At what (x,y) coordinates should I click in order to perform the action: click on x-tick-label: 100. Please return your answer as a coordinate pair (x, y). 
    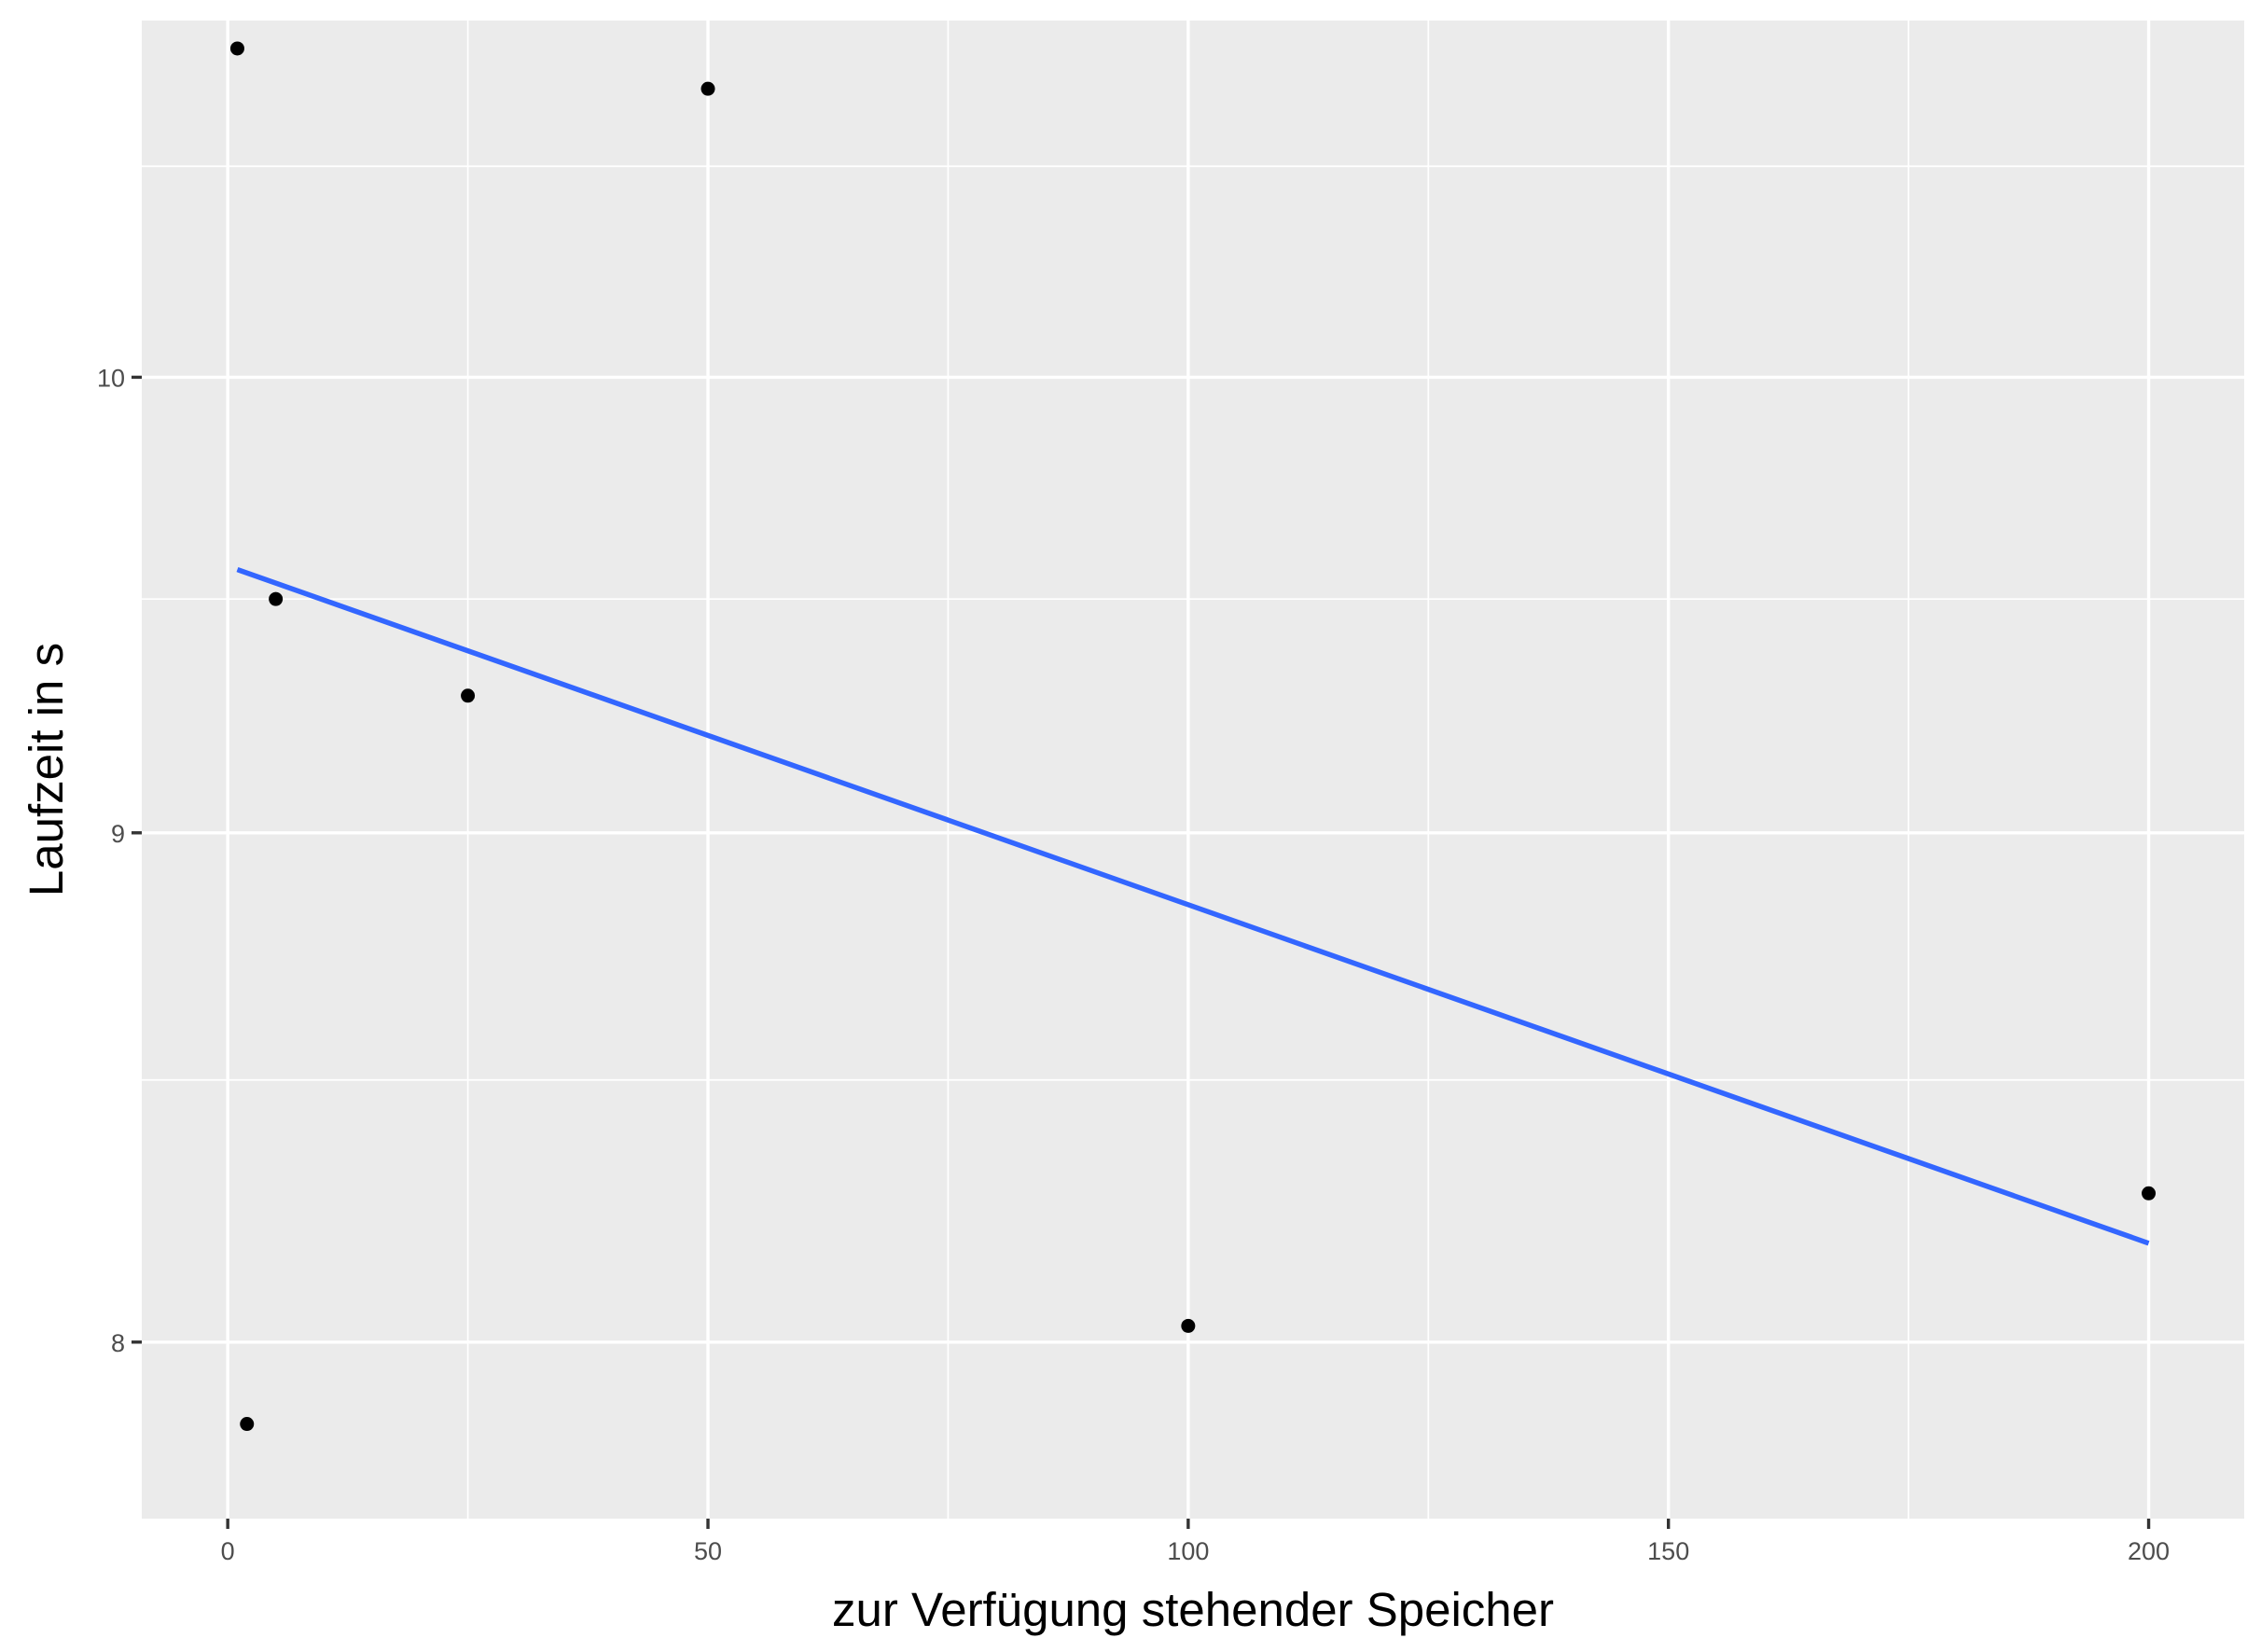
    Looking at the image, I should click on (1188, 1551).